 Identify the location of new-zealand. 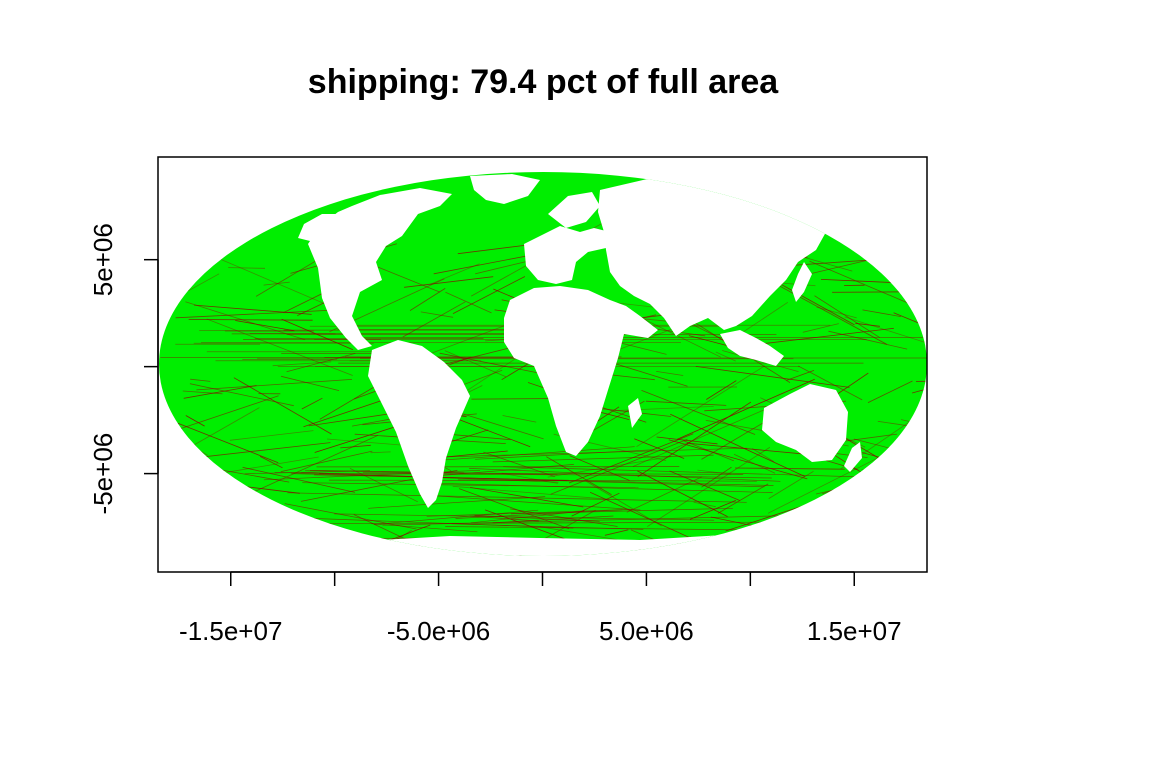
(853, 457).